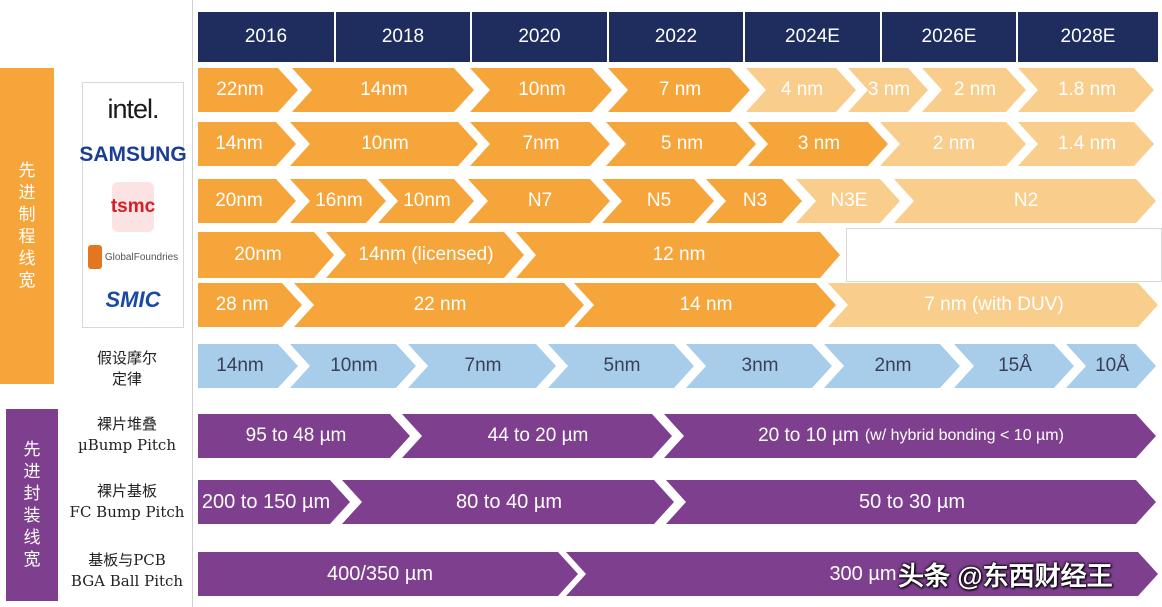 The width and height of the screenshot is (1162, 607). I want to click on year-2016: 2016, so click(267, 37).